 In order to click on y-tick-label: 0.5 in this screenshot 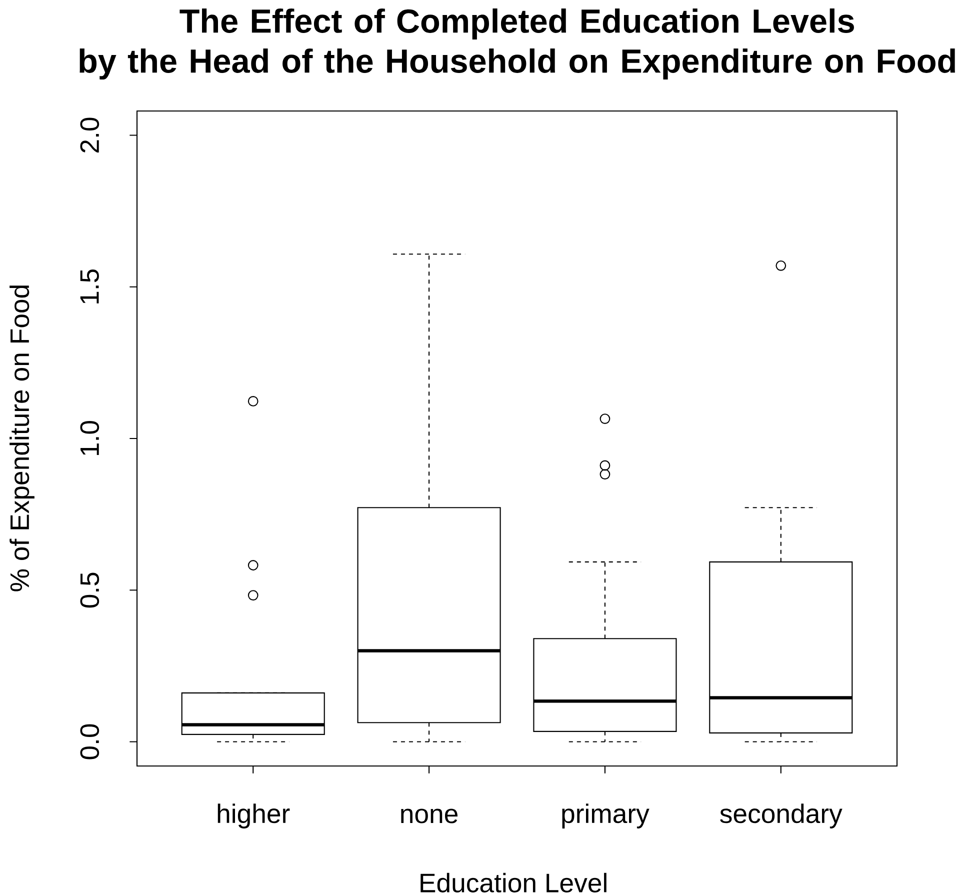, I will do `click(90, 590)`.